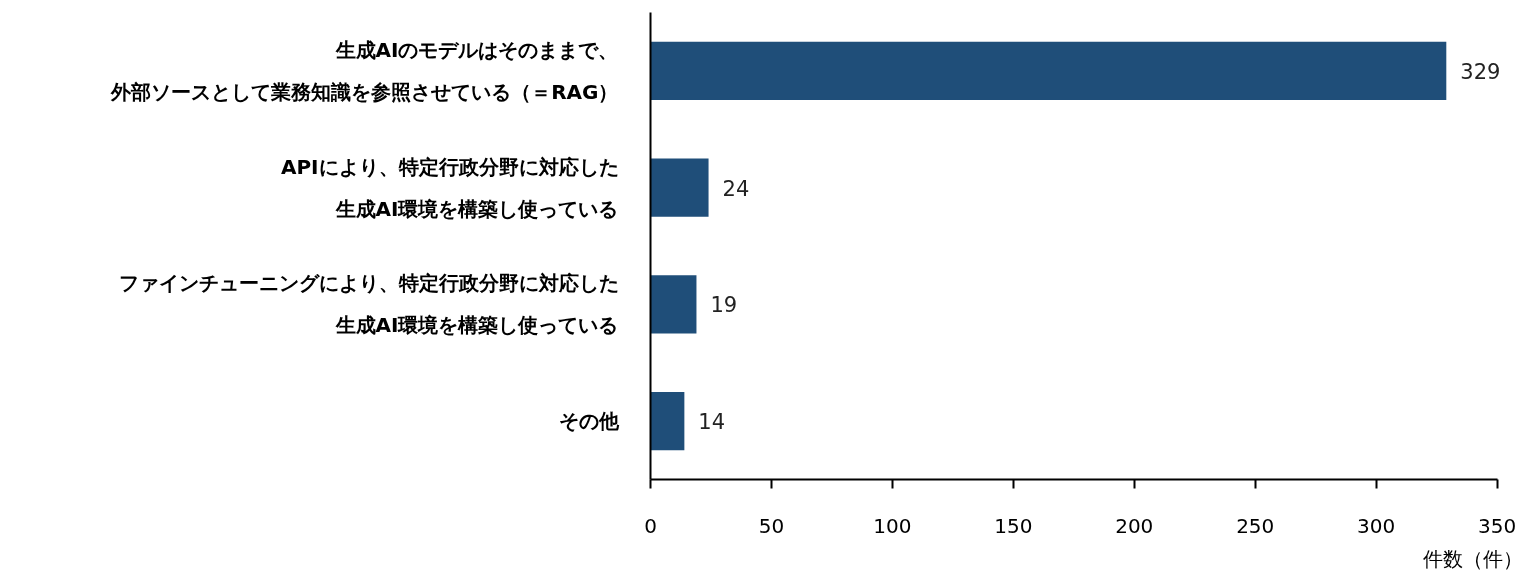  I want to click on data-label: 24, so click(736, 188).